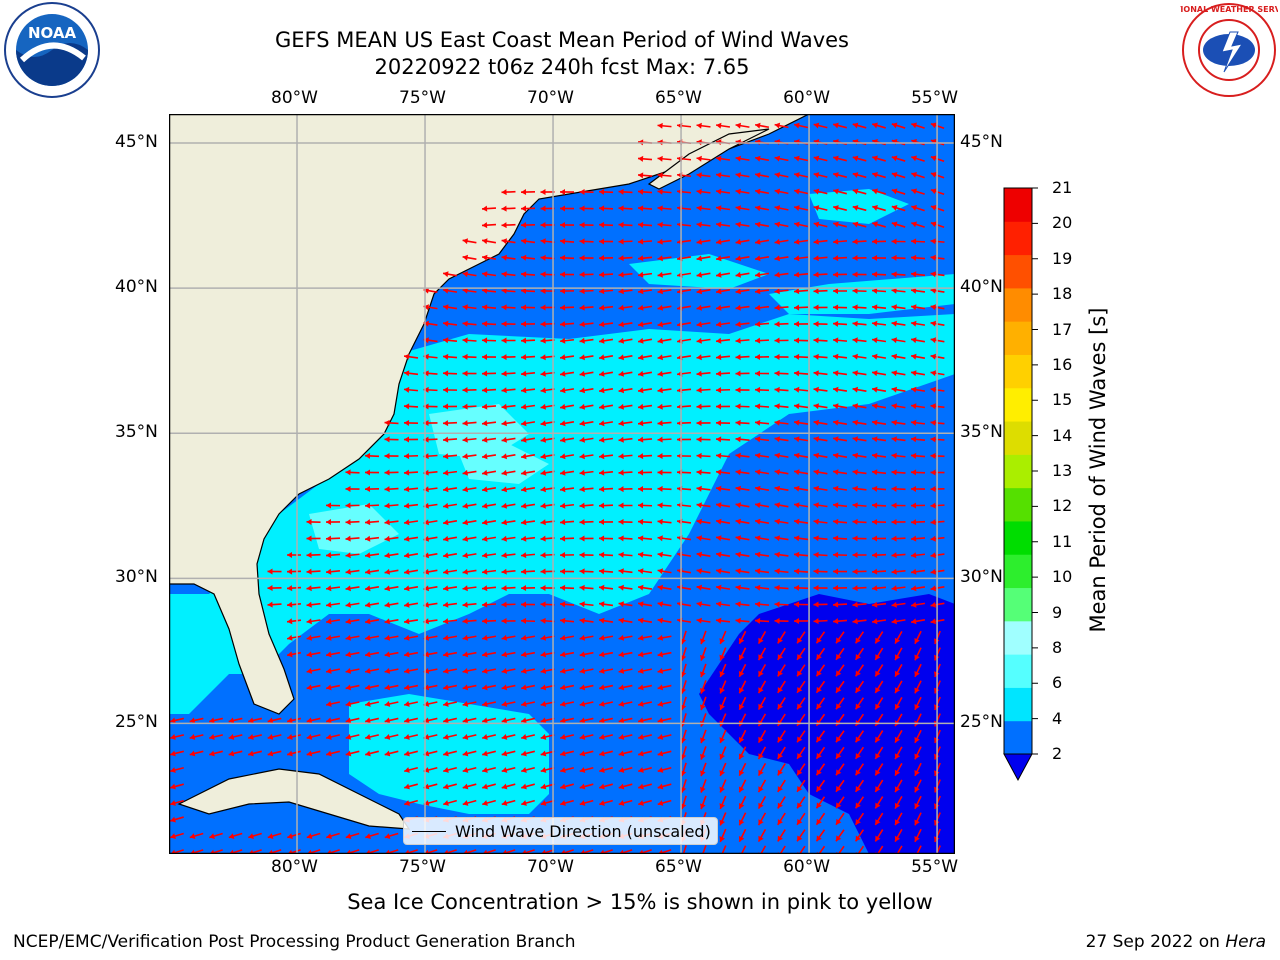 The width and height of the screenshot is (1280, 960). I want to click on chart-subtitle: 20220922 t06z 240h fcst Max: 7.65, so click(562, 67).